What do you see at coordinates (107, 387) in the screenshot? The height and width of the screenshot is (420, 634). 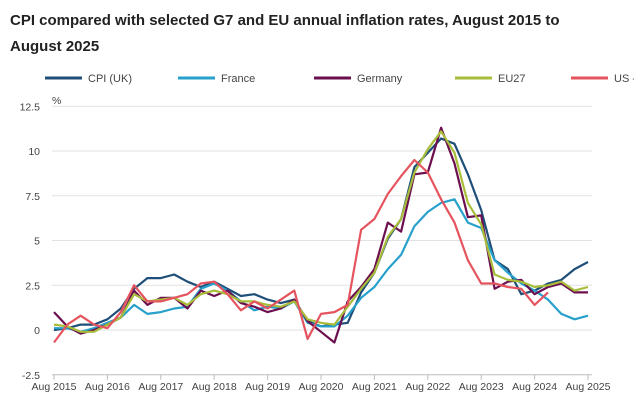 I see `x-tick-label: Aug 2016` at bounding box center [107, 387].